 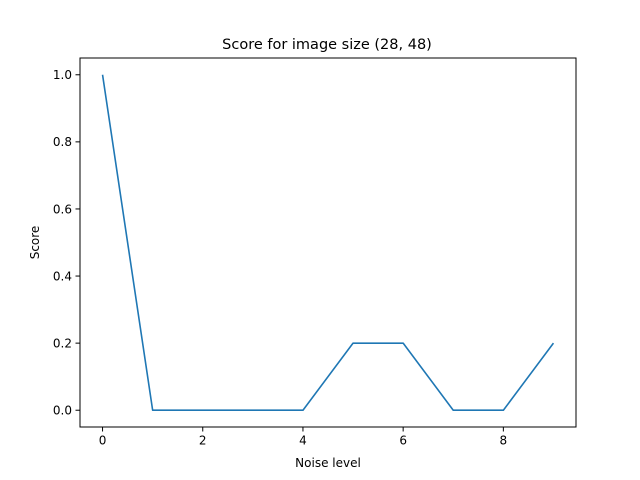 What do you see at coordinates (62, 276) in the screenshot?
I see `y-tick-label-2: 0.4` at bounding box center [62, 276].